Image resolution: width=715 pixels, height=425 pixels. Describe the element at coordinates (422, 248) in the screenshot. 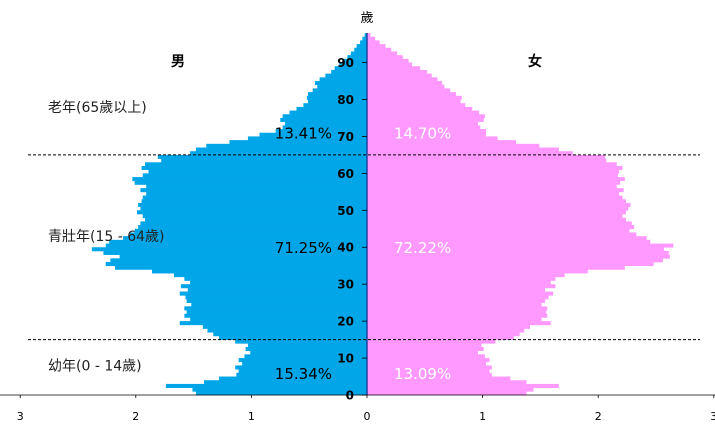

I see `female-percent-1: 72.22%` at that location.